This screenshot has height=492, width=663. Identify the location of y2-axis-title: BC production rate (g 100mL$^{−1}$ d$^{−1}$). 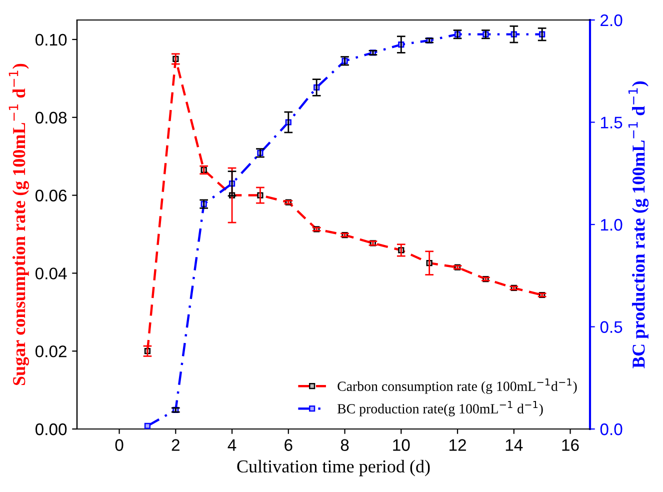
(638, 224).